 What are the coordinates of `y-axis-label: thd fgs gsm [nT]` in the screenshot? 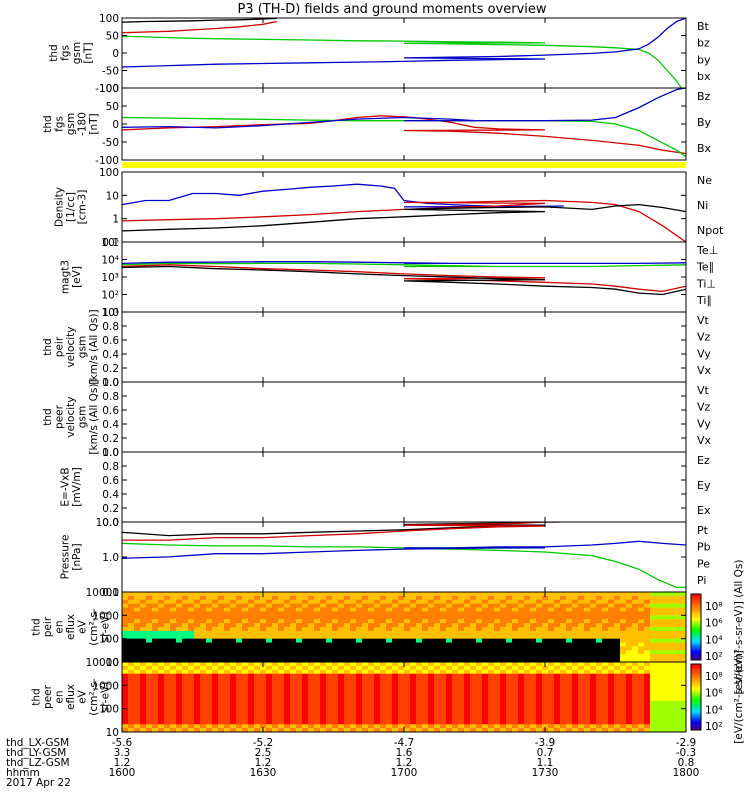 It's located at (71, 53).